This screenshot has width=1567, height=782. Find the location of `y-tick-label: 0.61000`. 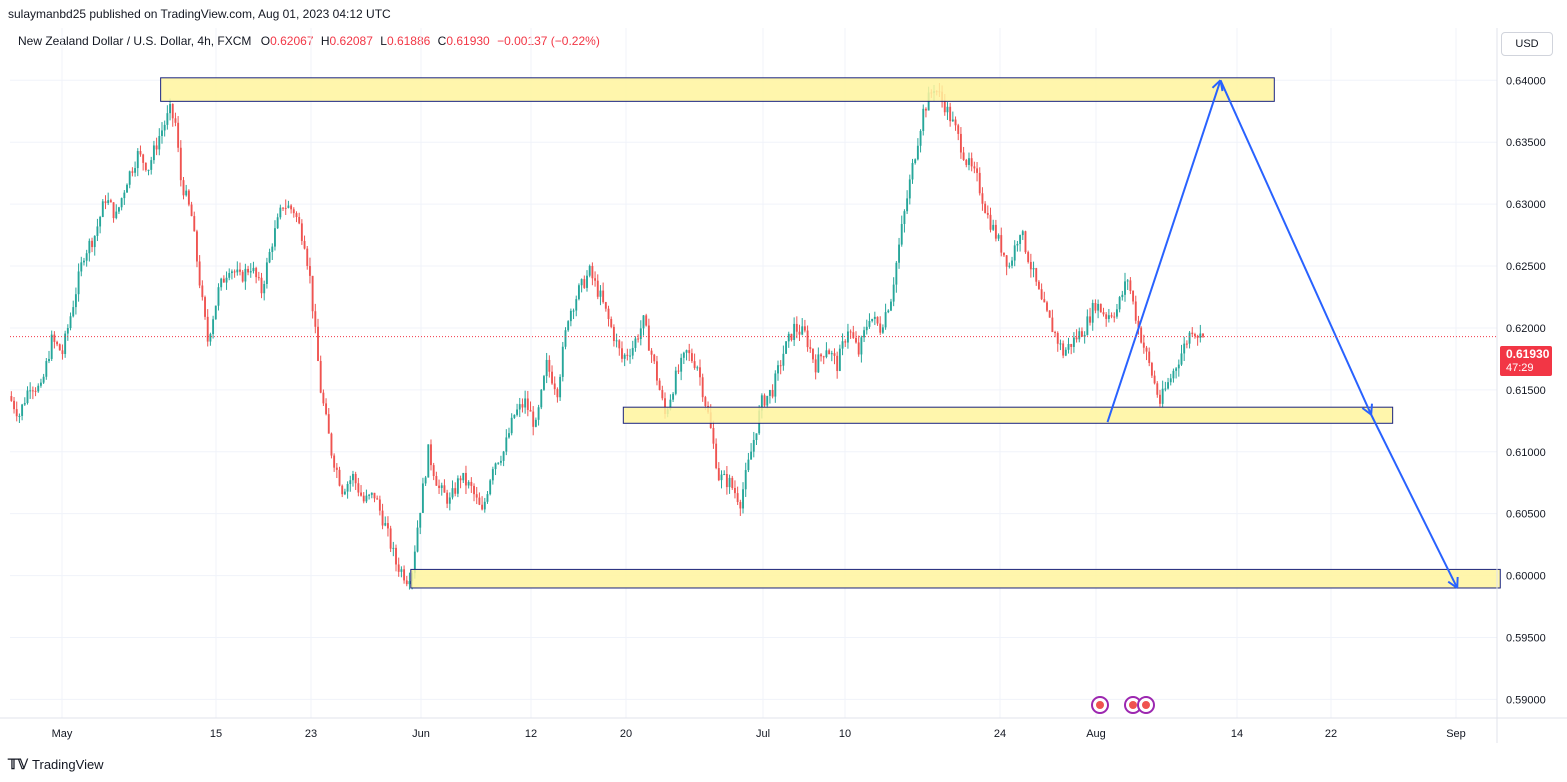

y-tick-label: 0.61000 is located at coordinates (1526, 453).